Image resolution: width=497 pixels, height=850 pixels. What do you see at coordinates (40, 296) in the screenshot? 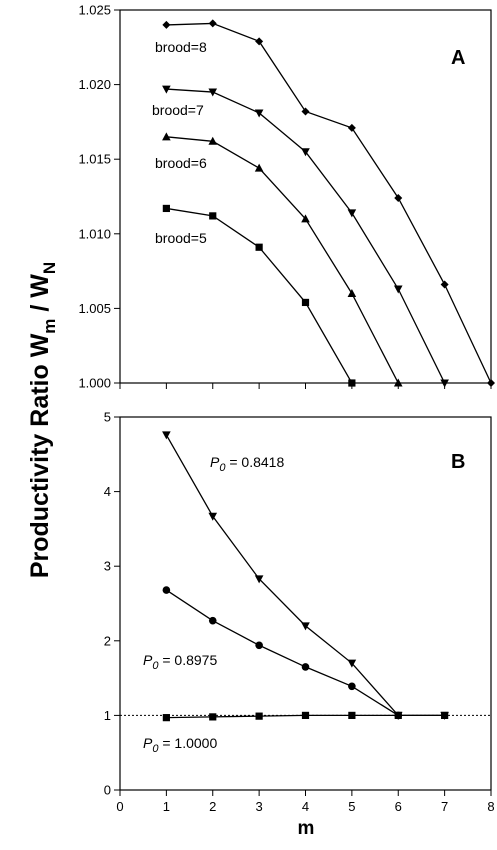
I see `y-axis-label-mid: / W` at bounding box center [40, 296].